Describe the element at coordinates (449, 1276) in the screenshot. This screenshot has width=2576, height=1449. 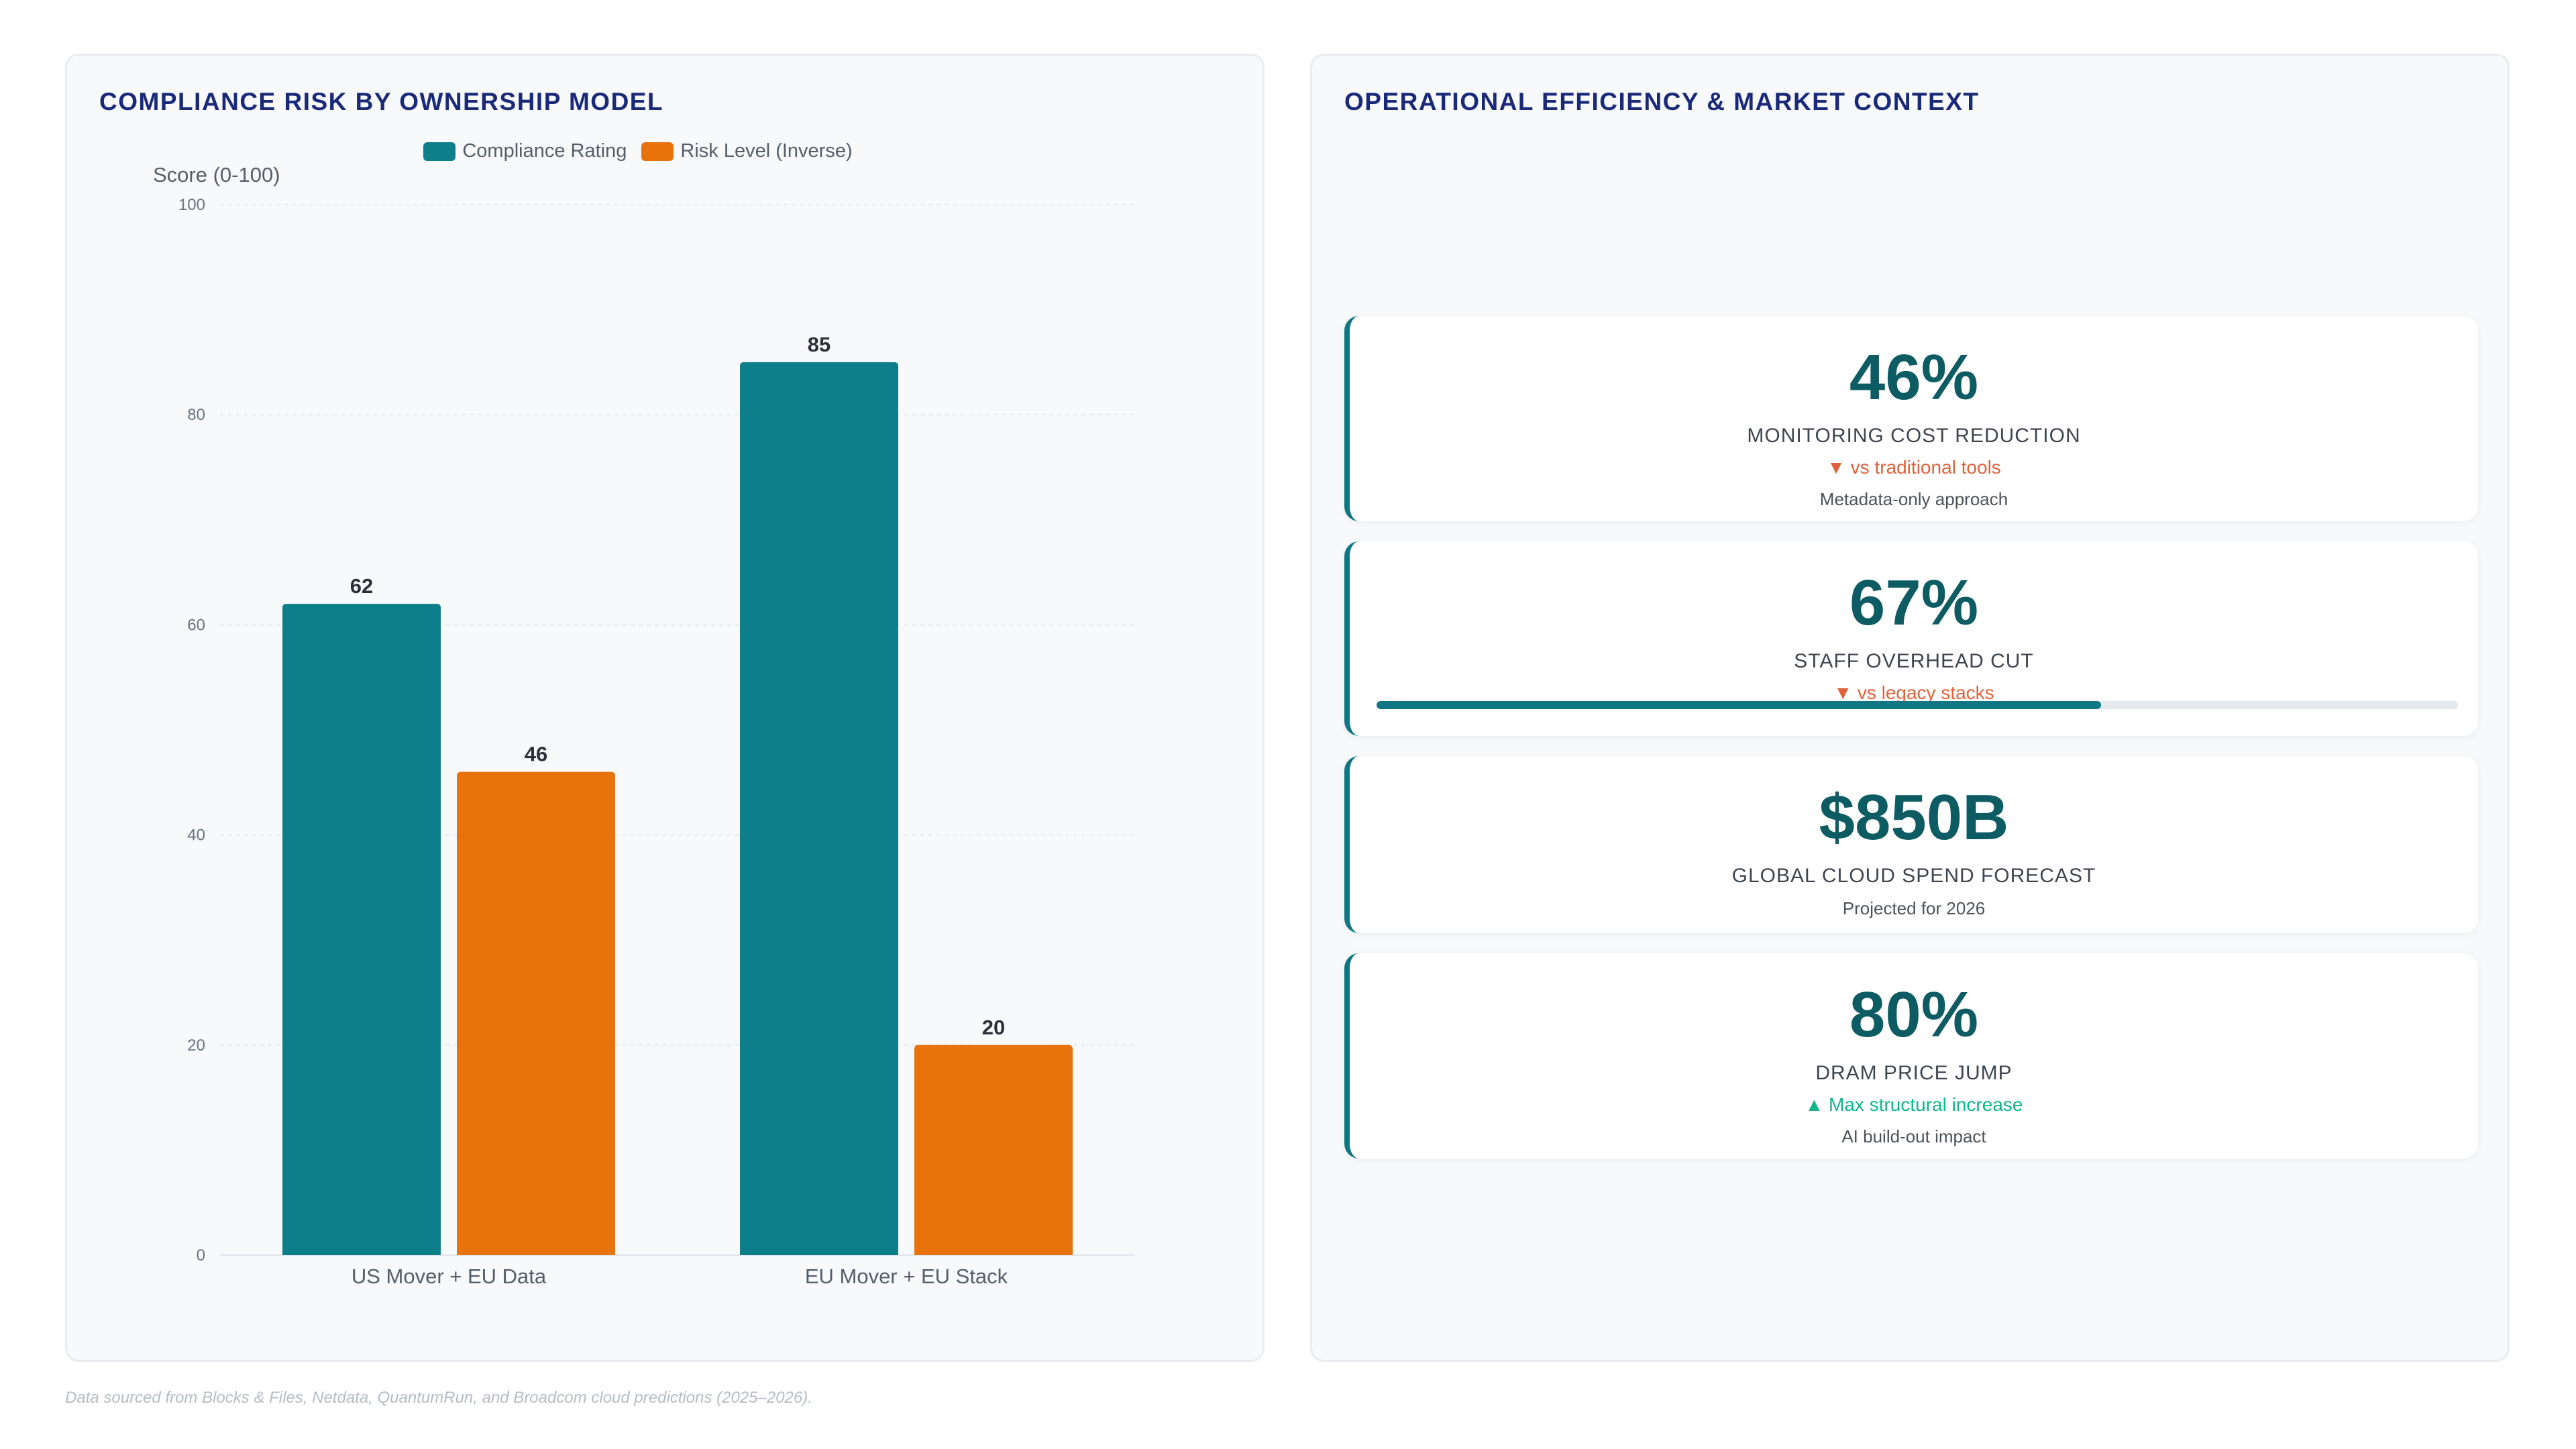
I see `x-tick-label: US Mover + EU Data` at that location.